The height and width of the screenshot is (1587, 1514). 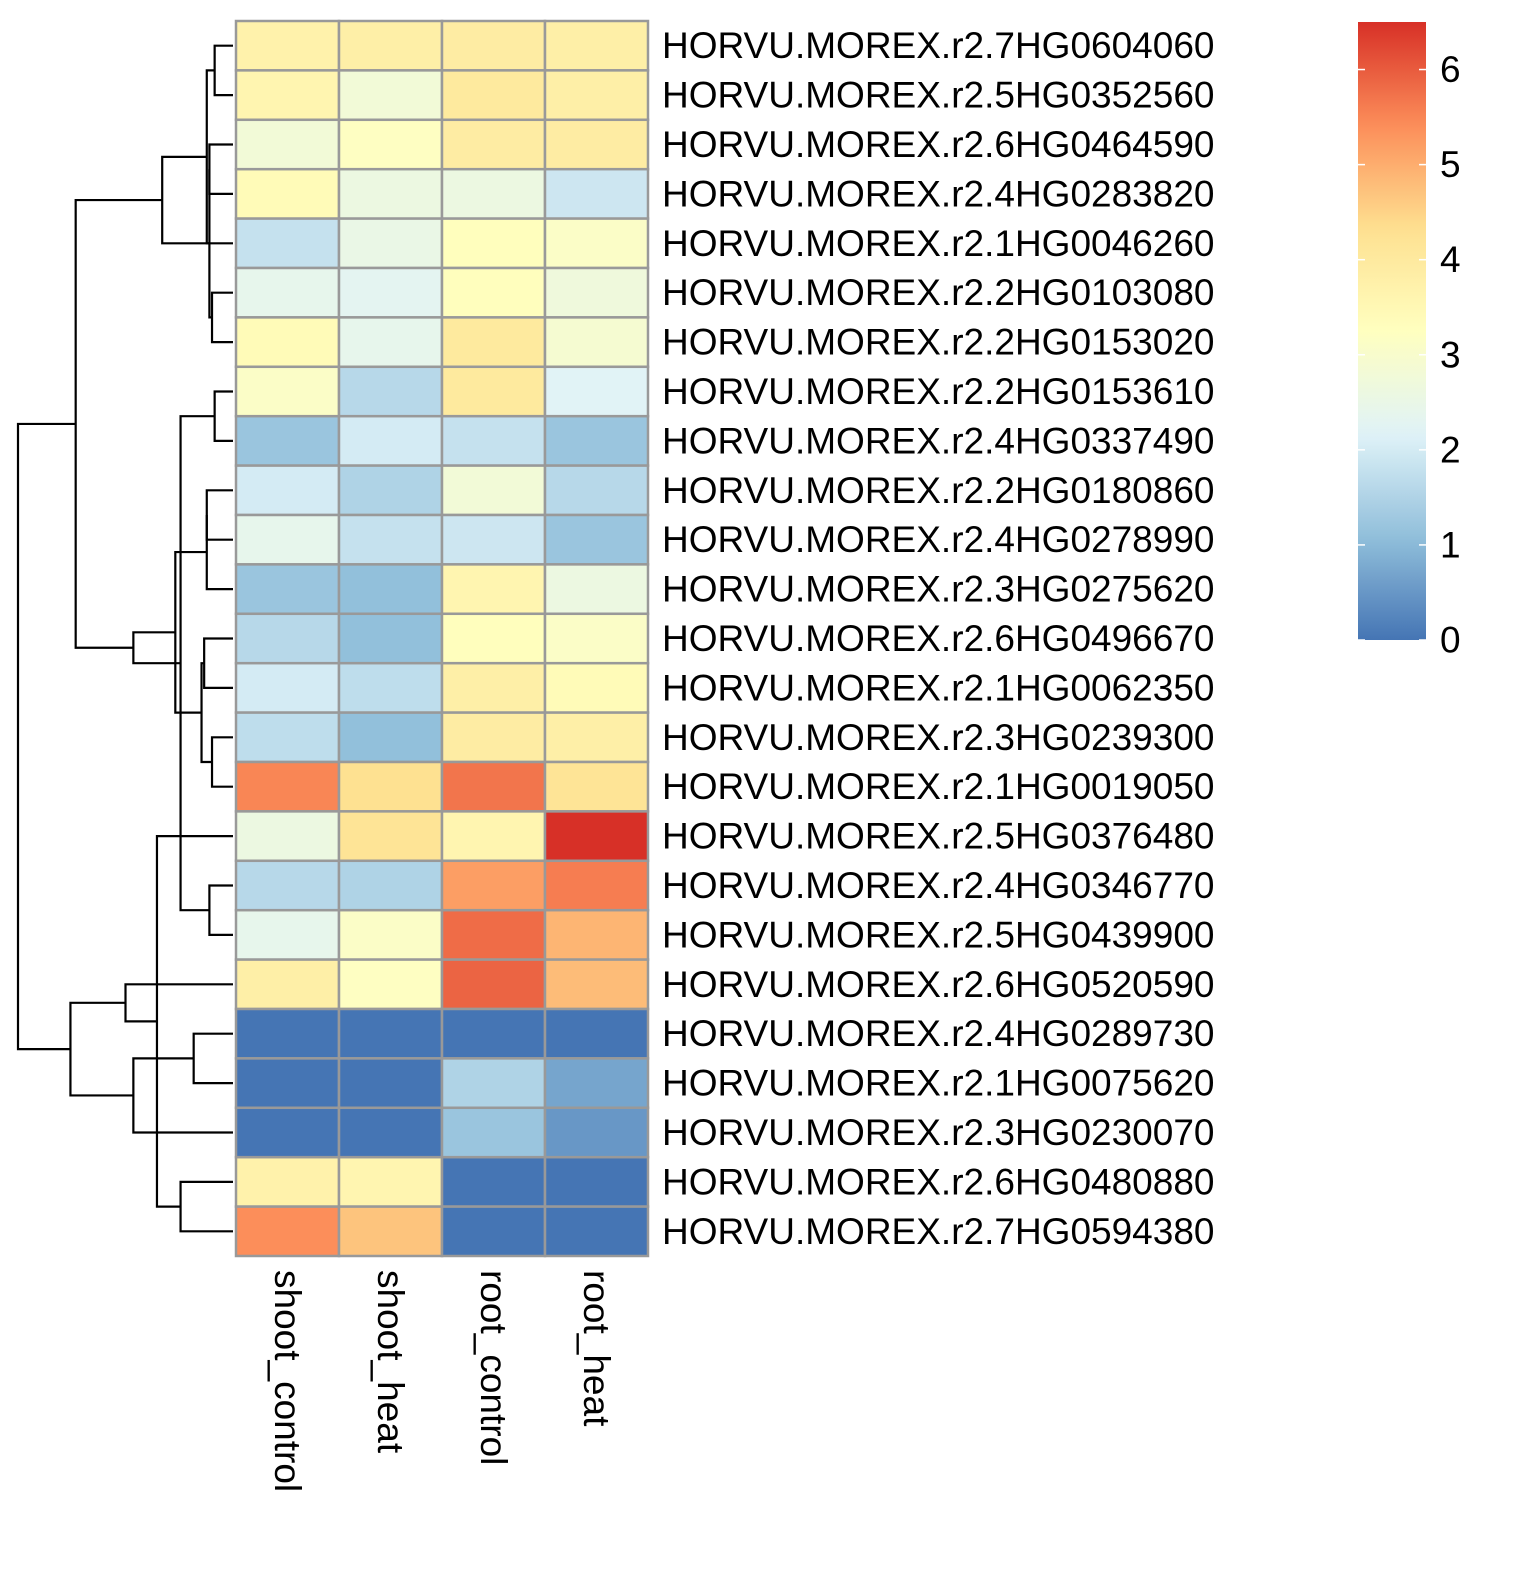 I want to click on row-label: HORVU.MOREX.r2.7HG0594380, so click(x=938, y=1231).